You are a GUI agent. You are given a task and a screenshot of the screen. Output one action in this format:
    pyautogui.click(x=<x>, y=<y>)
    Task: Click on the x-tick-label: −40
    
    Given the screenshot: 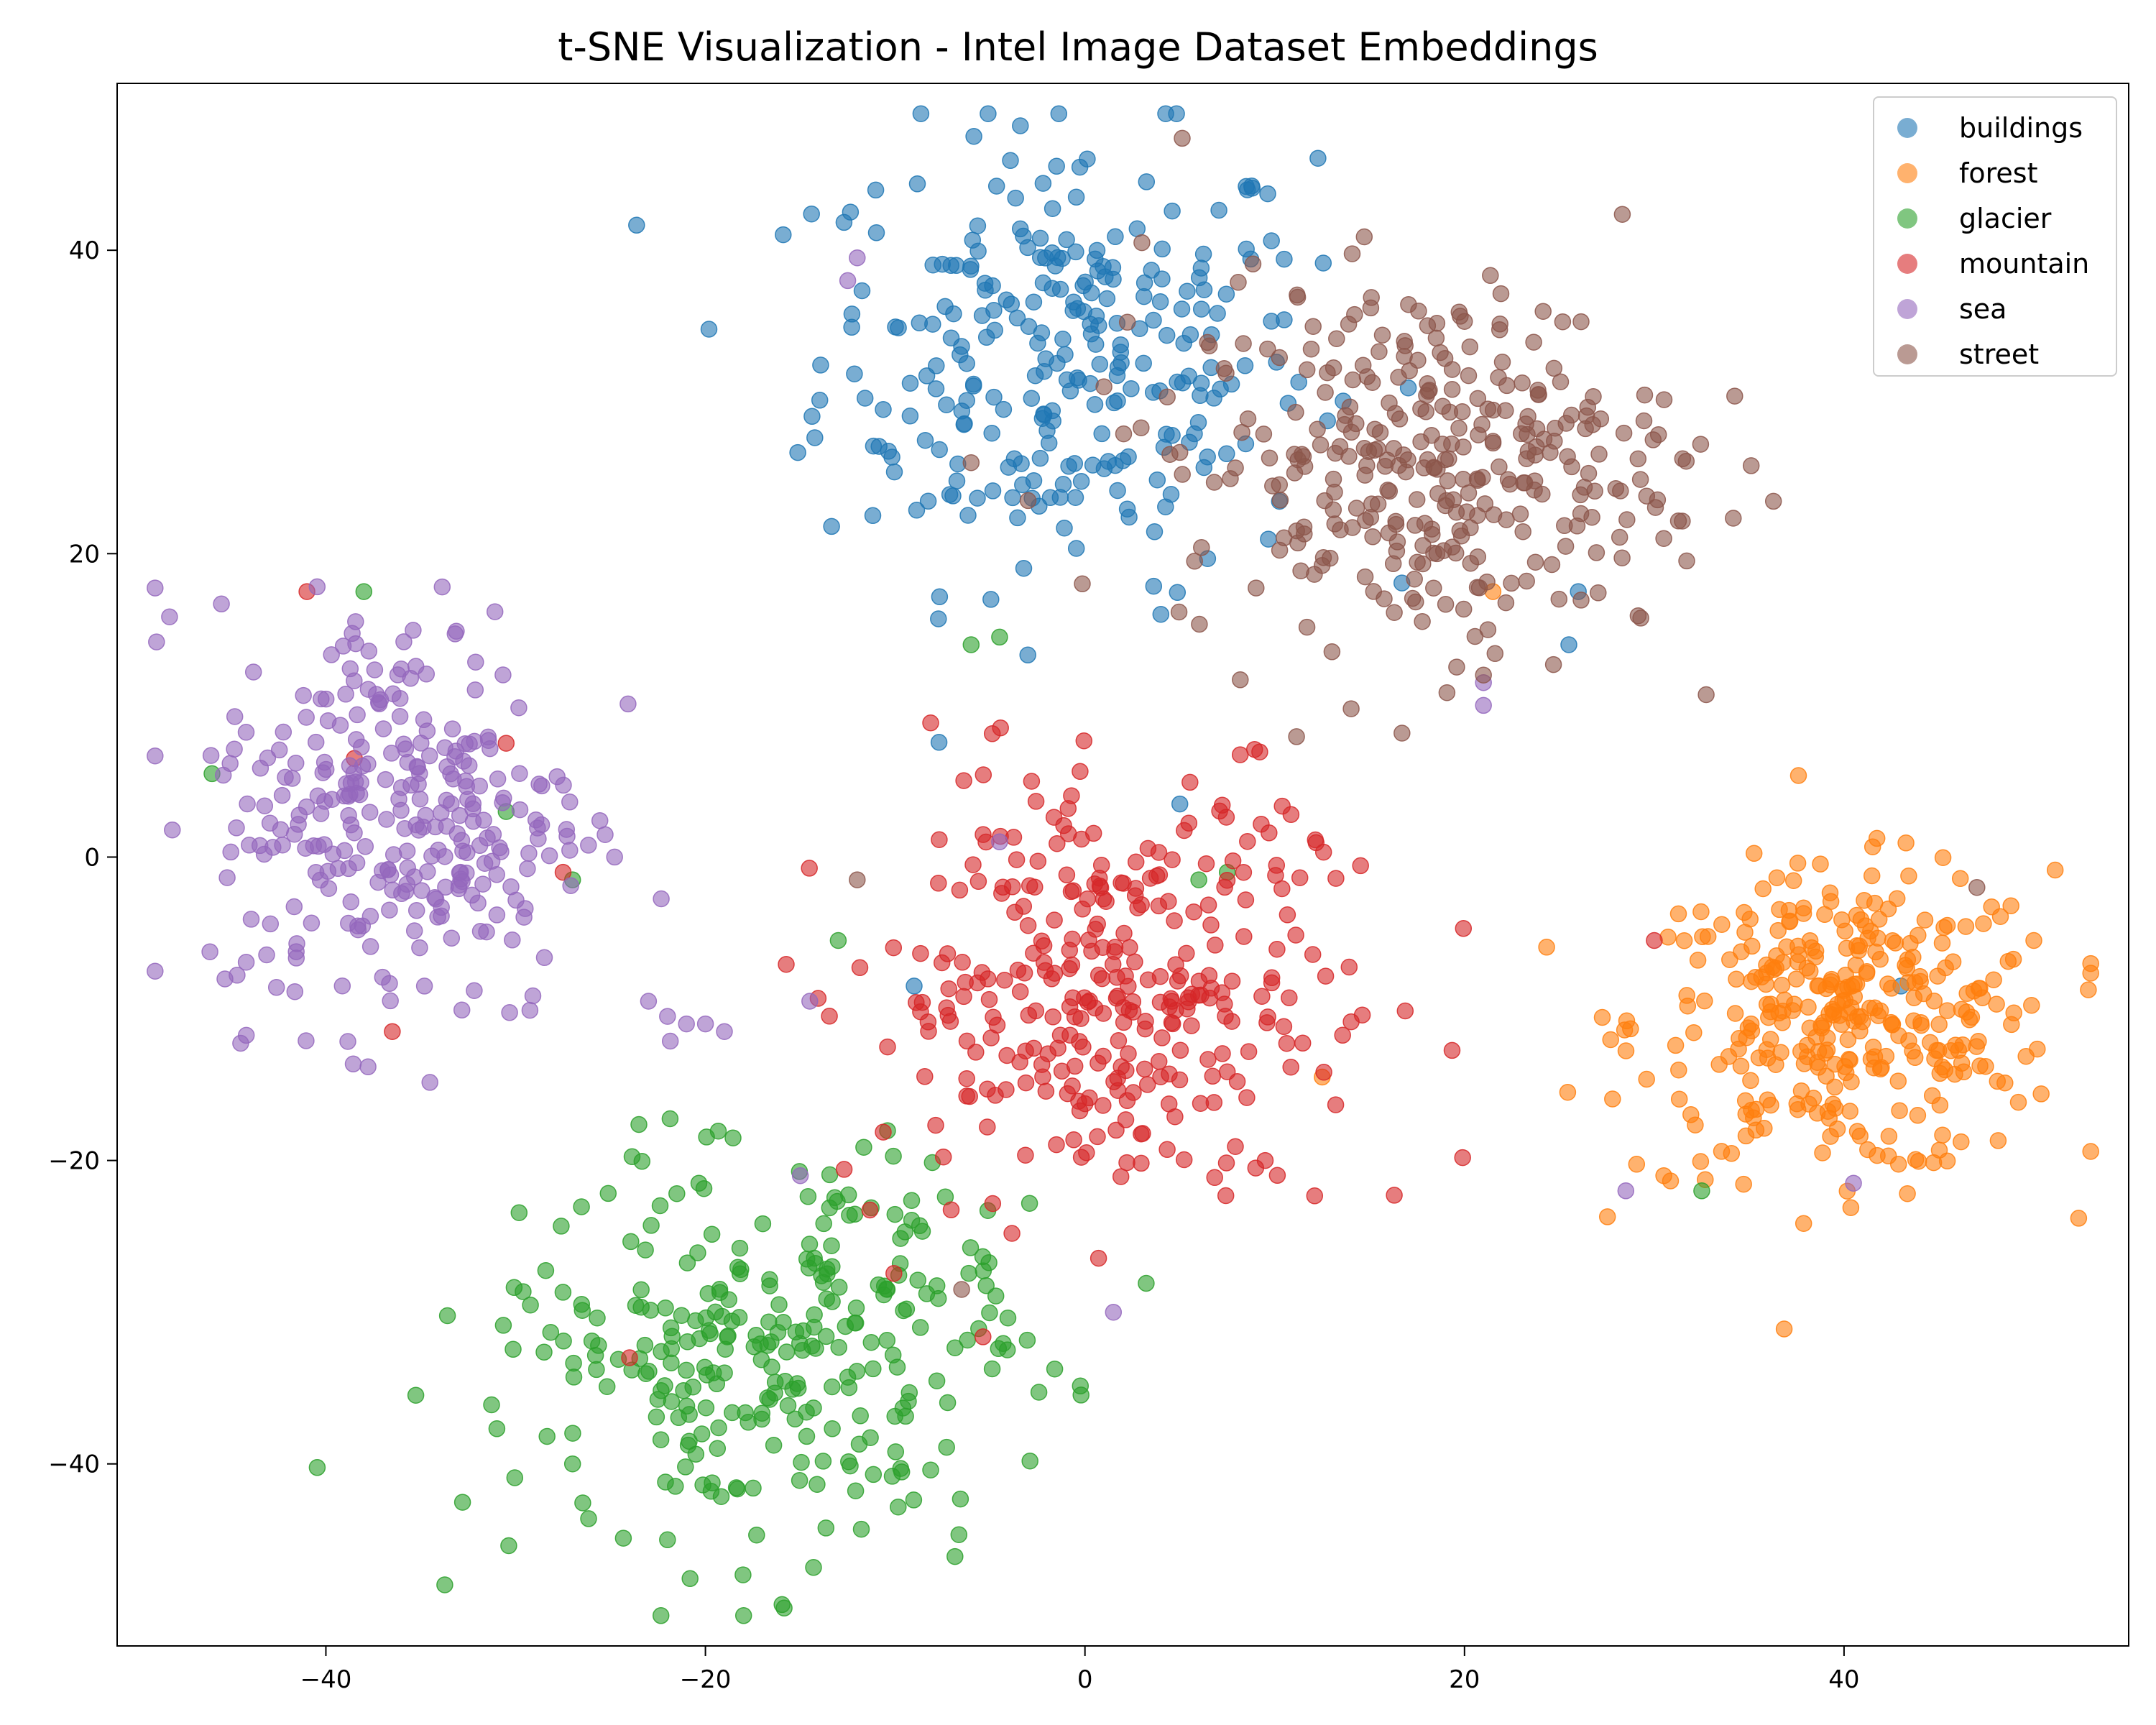 What is the action you would take?
    pyautogui.click(x=326, y=1679)
    